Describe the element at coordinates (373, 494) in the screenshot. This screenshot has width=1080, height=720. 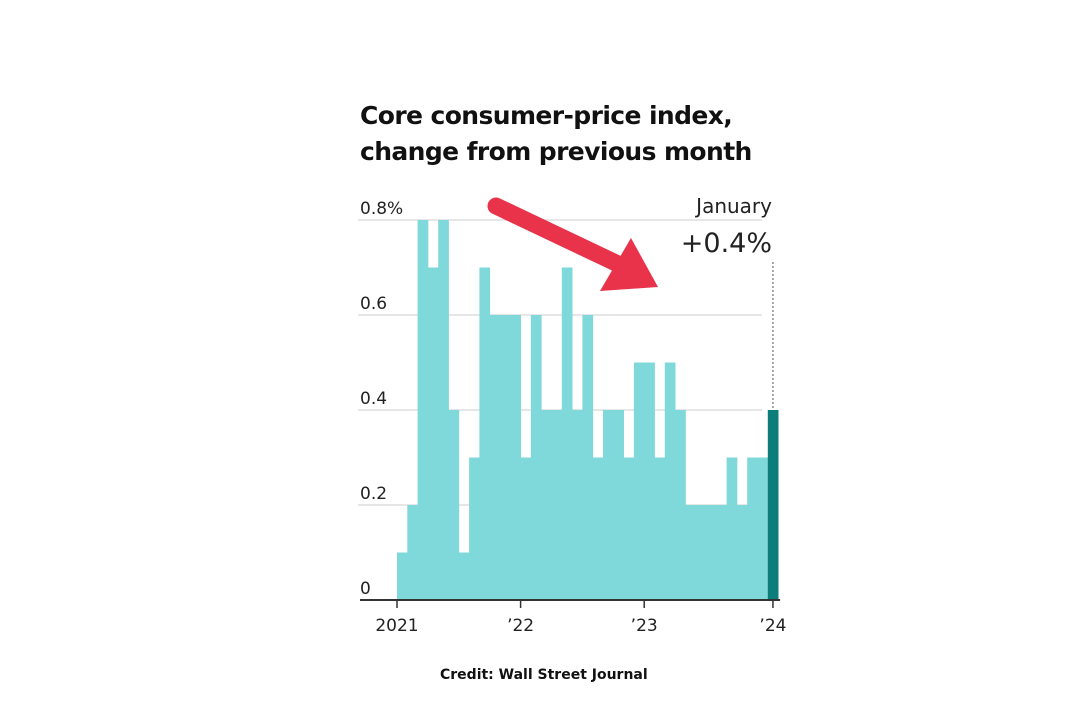
I see `y-tick-label: 0.2` at that location.